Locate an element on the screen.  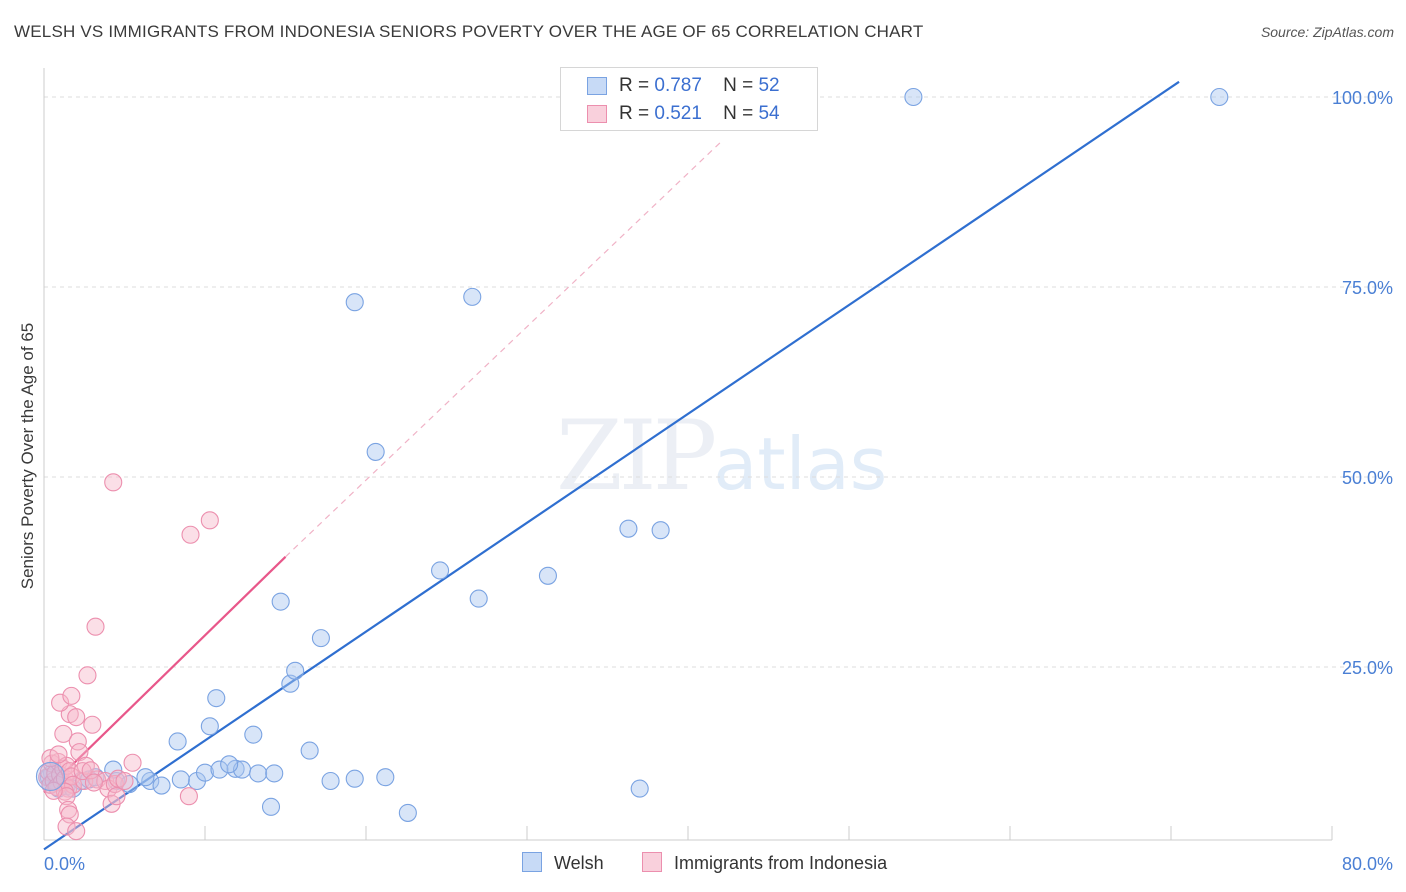
legend-text-indonesia: R = 0.521 N = 54 is located at coordinates (699, 114).